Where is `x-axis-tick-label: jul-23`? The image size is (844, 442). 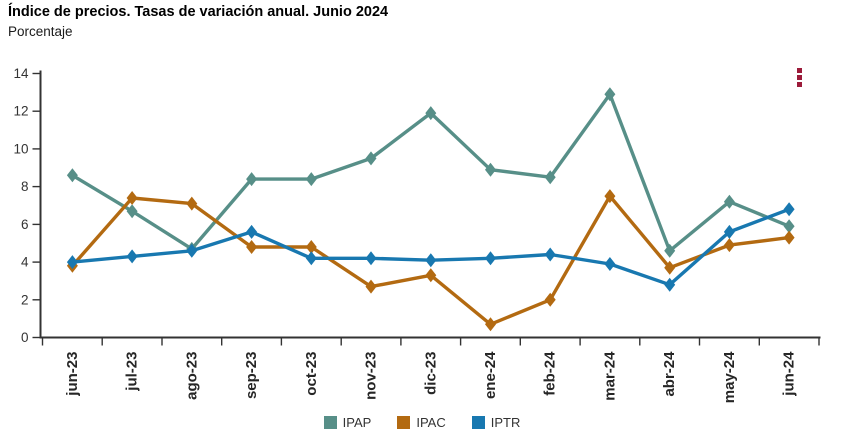
x-axis-tick-label: jul-23 is located at coordinates (132, 372).